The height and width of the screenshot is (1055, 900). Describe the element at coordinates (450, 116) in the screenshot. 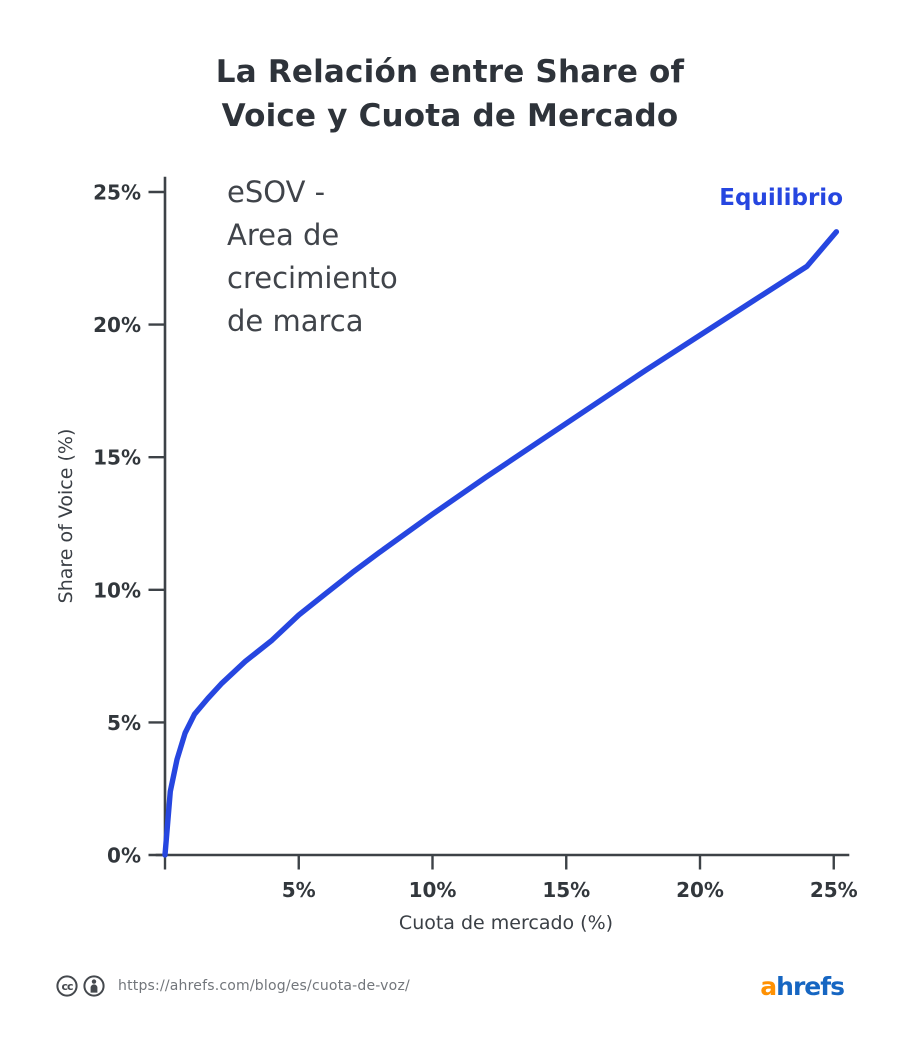

I see `chart-title-line-2: Voice y Cuota de Mercado` at that location.